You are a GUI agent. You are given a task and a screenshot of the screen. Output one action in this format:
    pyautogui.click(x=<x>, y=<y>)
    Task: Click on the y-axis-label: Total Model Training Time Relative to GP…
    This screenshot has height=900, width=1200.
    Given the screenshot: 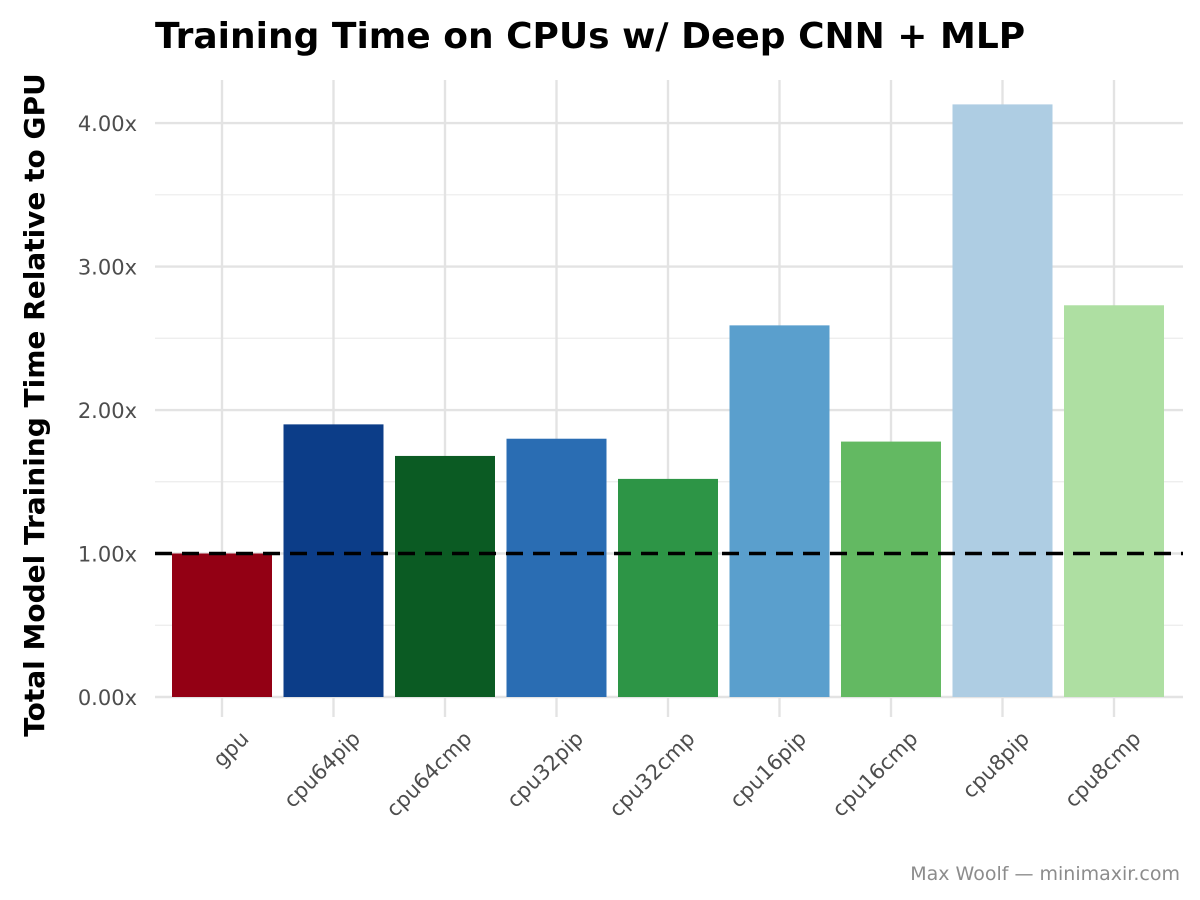 What is the action you would take?
    pyautogui.click(x=34, y=405)
    